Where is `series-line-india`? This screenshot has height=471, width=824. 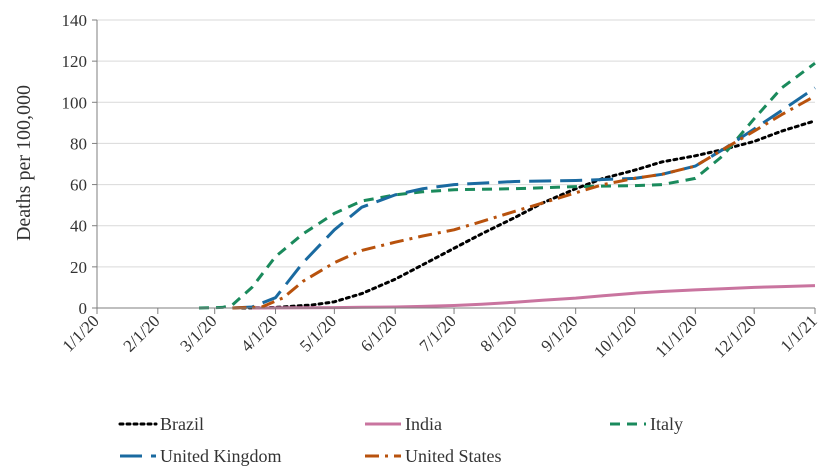
series-line-india is located at coordinates (533, 297).